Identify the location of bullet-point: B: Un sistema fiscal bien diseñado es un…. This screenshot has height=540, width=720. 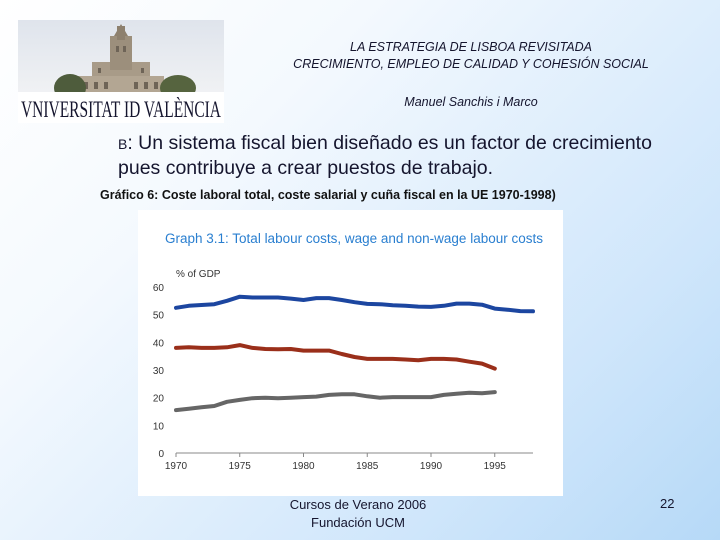
(408, 155).